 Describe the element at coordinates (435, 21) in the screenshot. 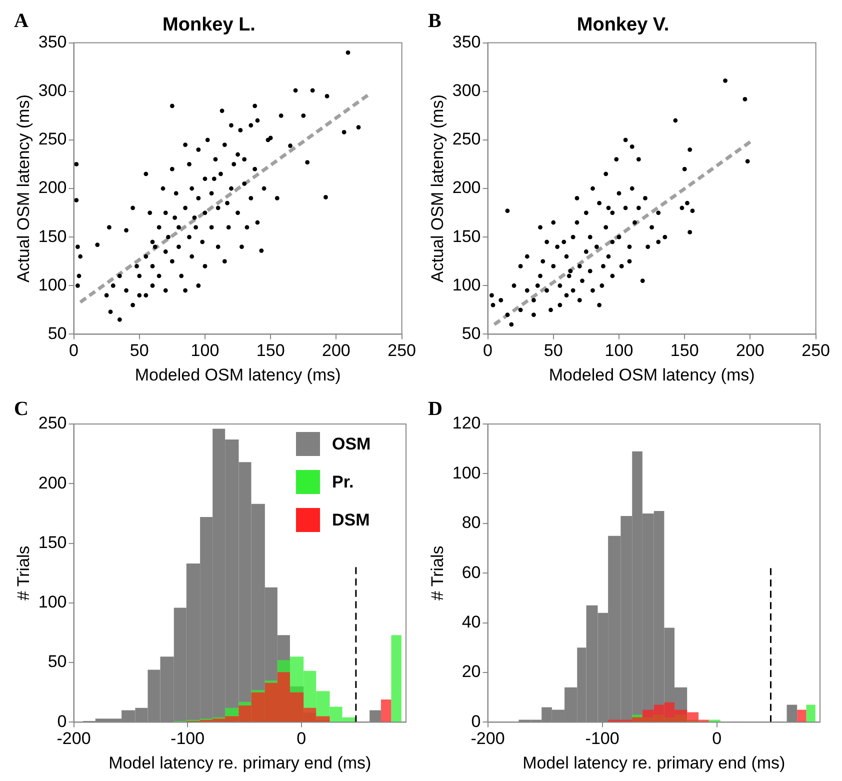

I see `text: B` at that location.